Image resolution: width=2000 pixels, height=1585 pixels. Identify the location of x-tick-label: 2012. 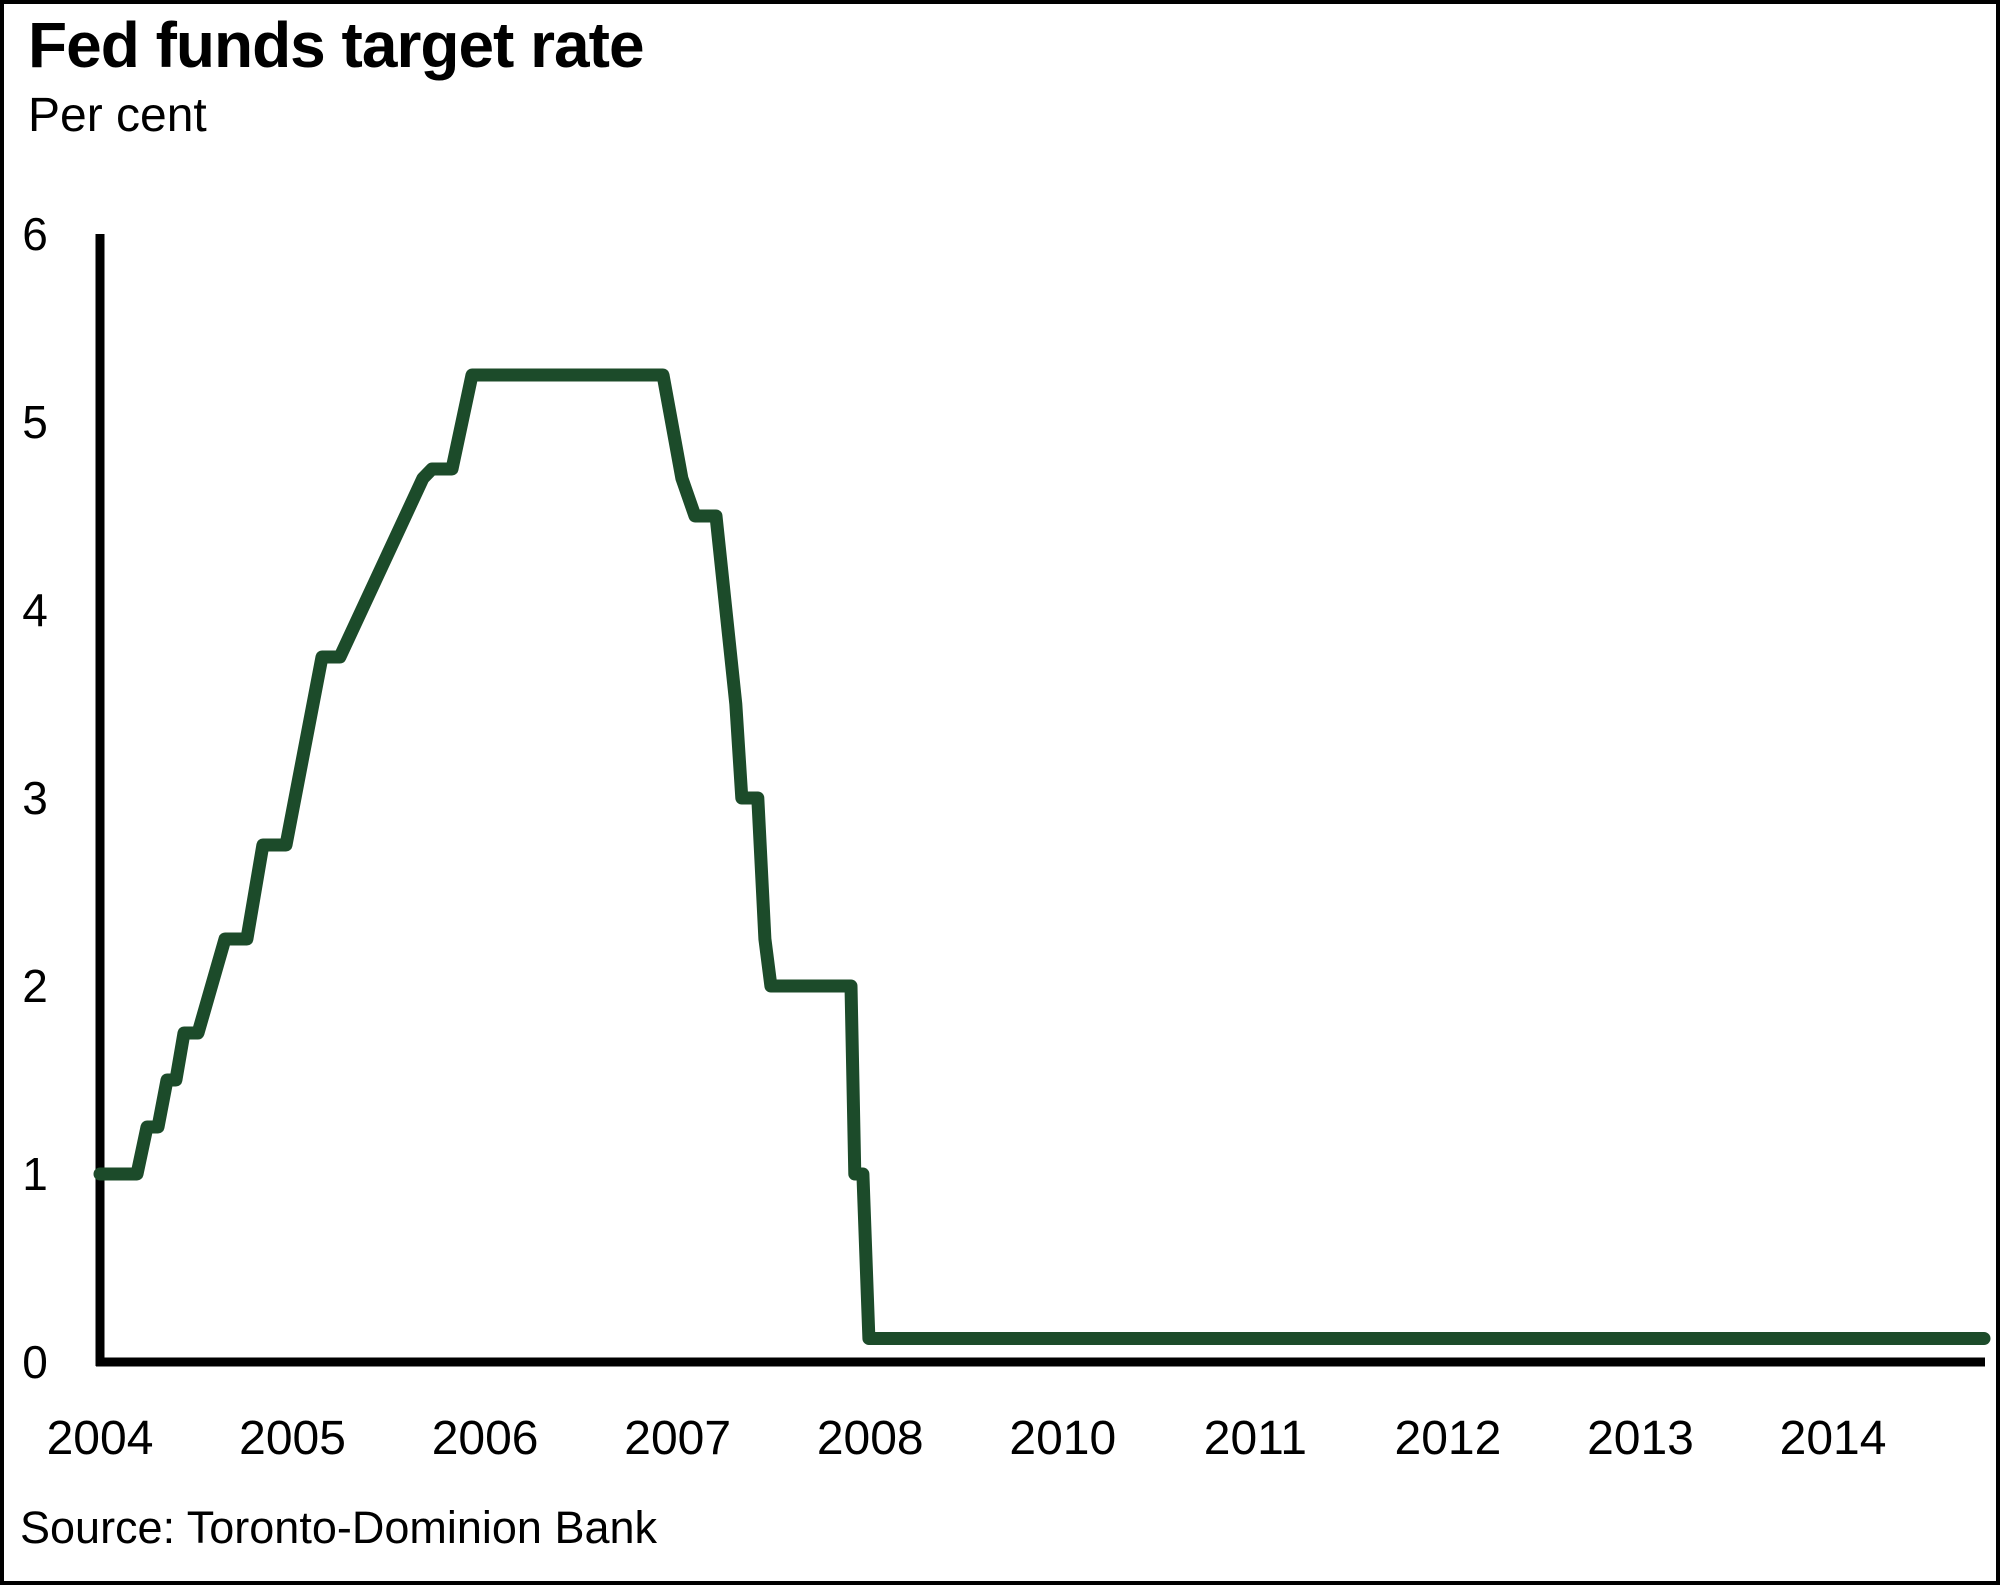
(1448, 1438).